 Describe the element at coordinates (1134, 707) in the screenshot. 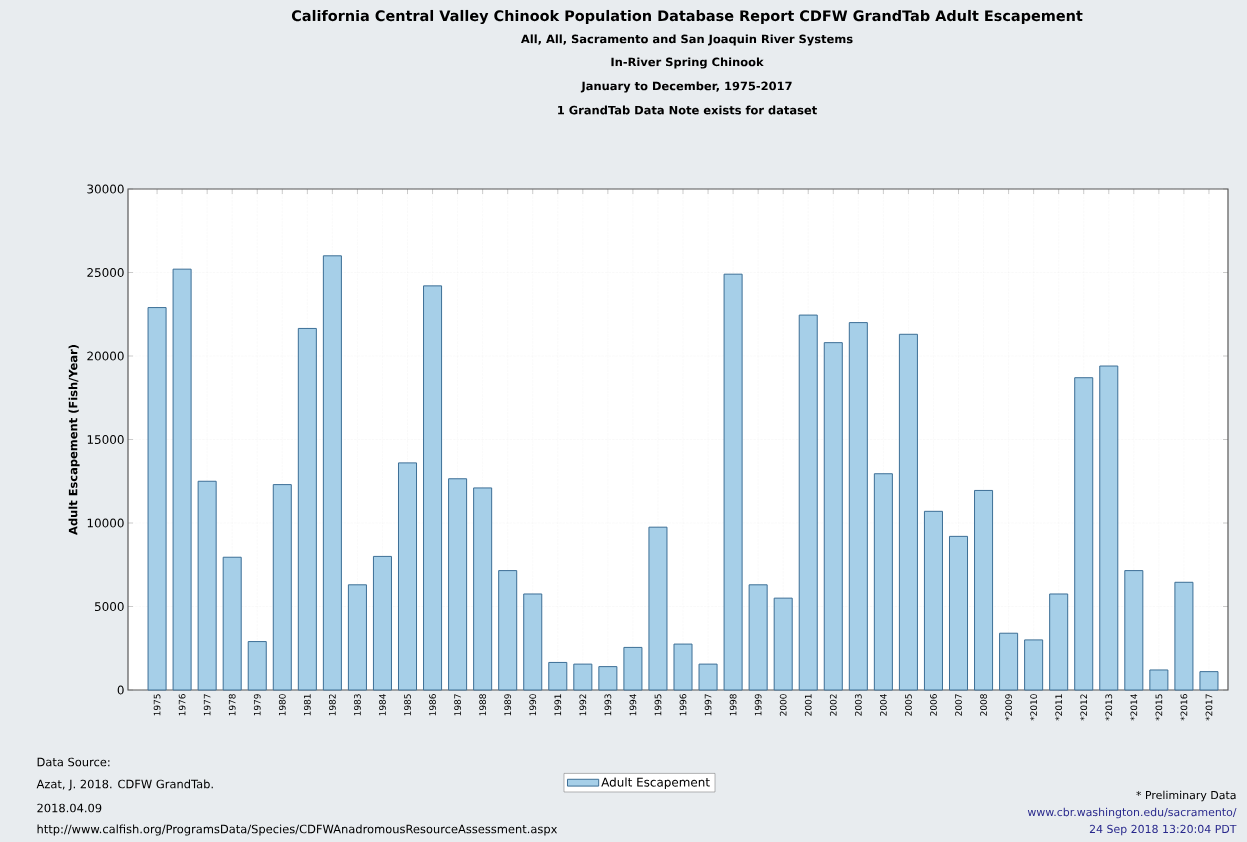

I see `x-tick-label: *2014` at that location.